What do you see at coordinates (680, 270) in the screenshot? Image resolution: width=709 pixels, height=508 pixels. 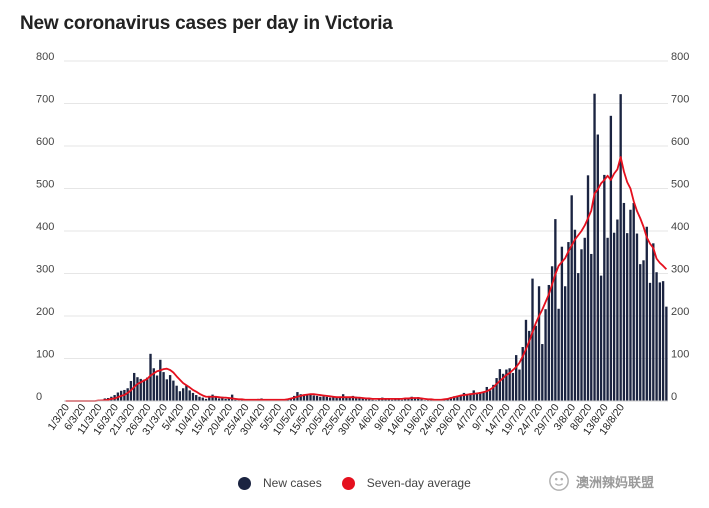 I see `y-tick-label-right: 300` at bounding box center [680, 270].